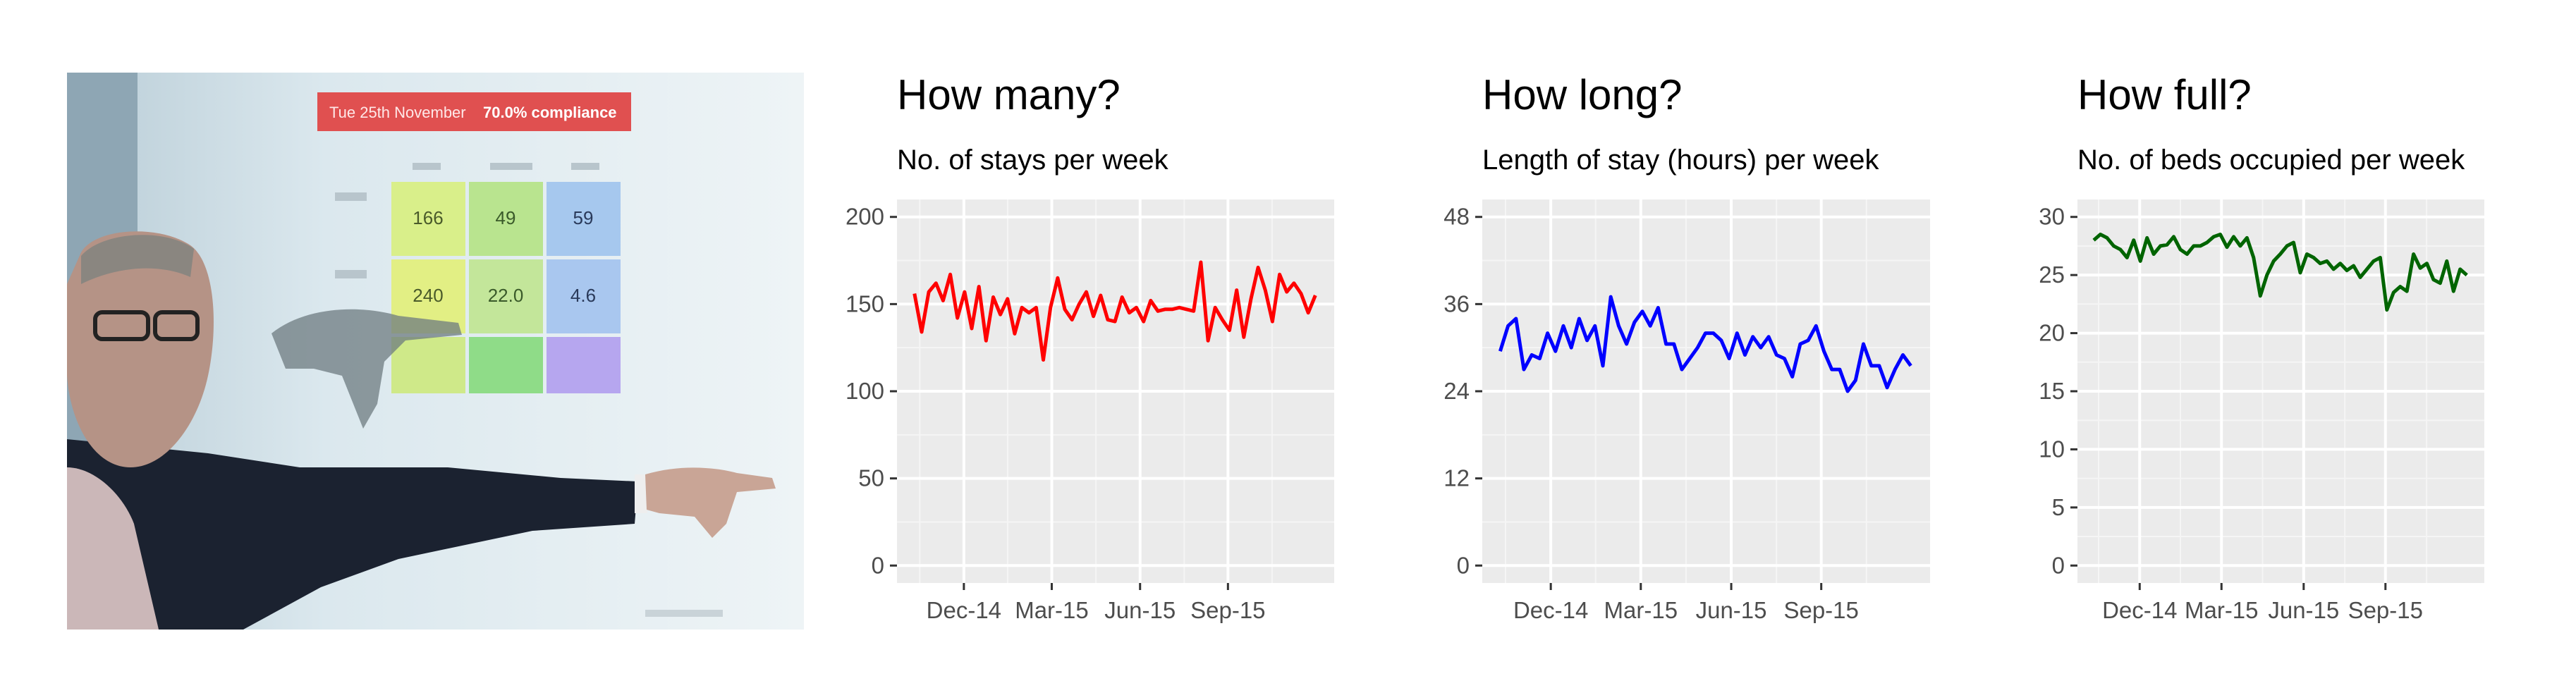  I want to click on y-tick-label: 200, so click(865, 217).